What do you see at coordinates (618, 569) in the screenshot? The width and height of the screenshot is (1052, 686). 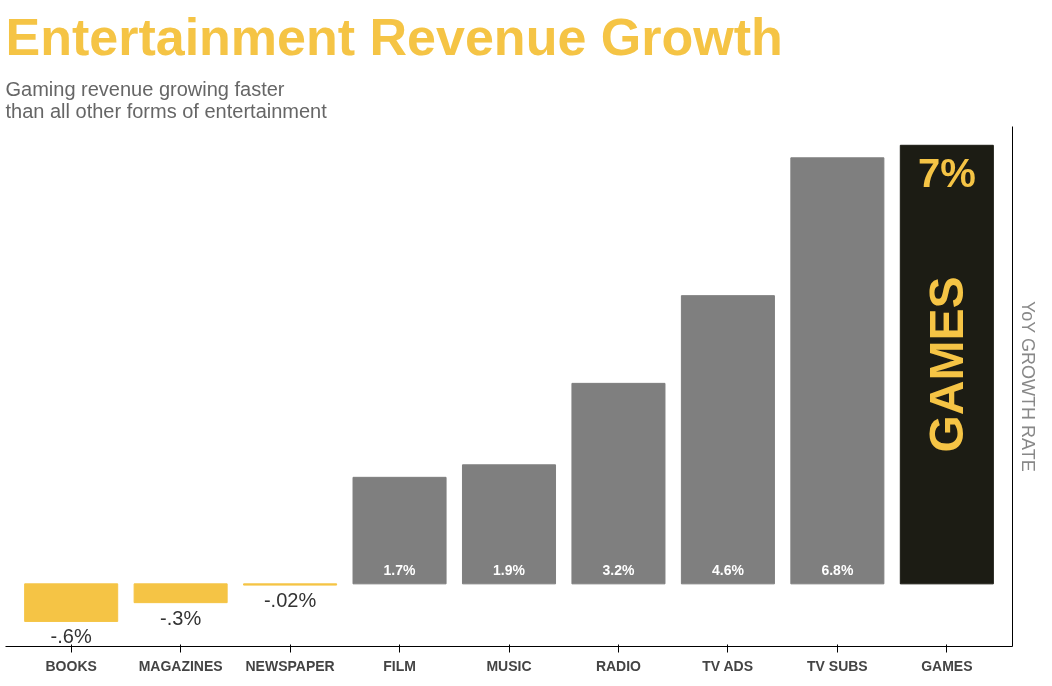 I see `data-label: 3.2%` at bounding box center [618, 569].